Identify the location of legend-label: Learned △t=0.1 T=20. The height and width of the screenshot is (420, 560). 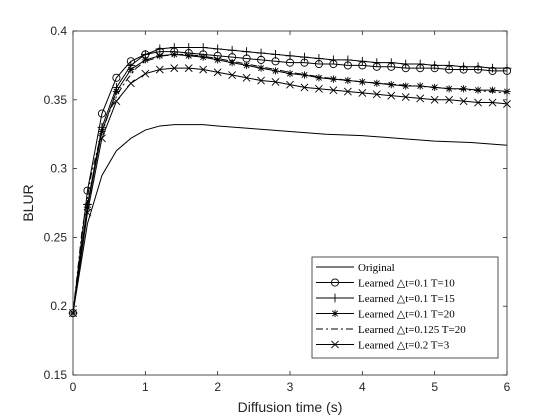
(406, 315).